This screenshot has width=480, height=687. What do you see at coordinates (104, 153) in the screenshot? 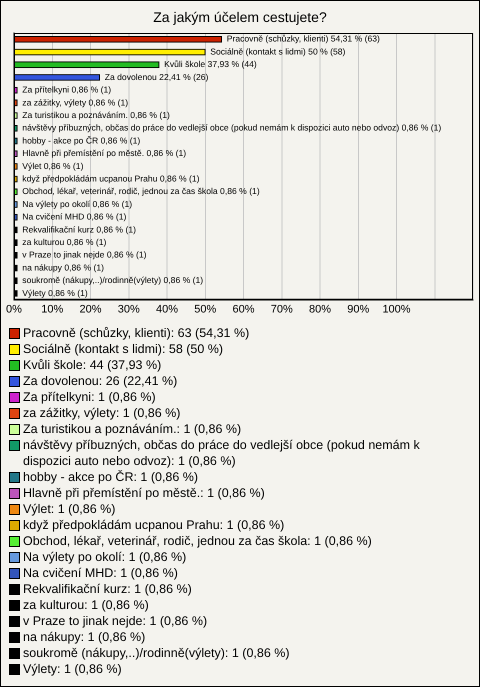
I see `category-label: Hlavně při přemístění po městě. 0,86 % (1)` at bounding box center [104, 153].